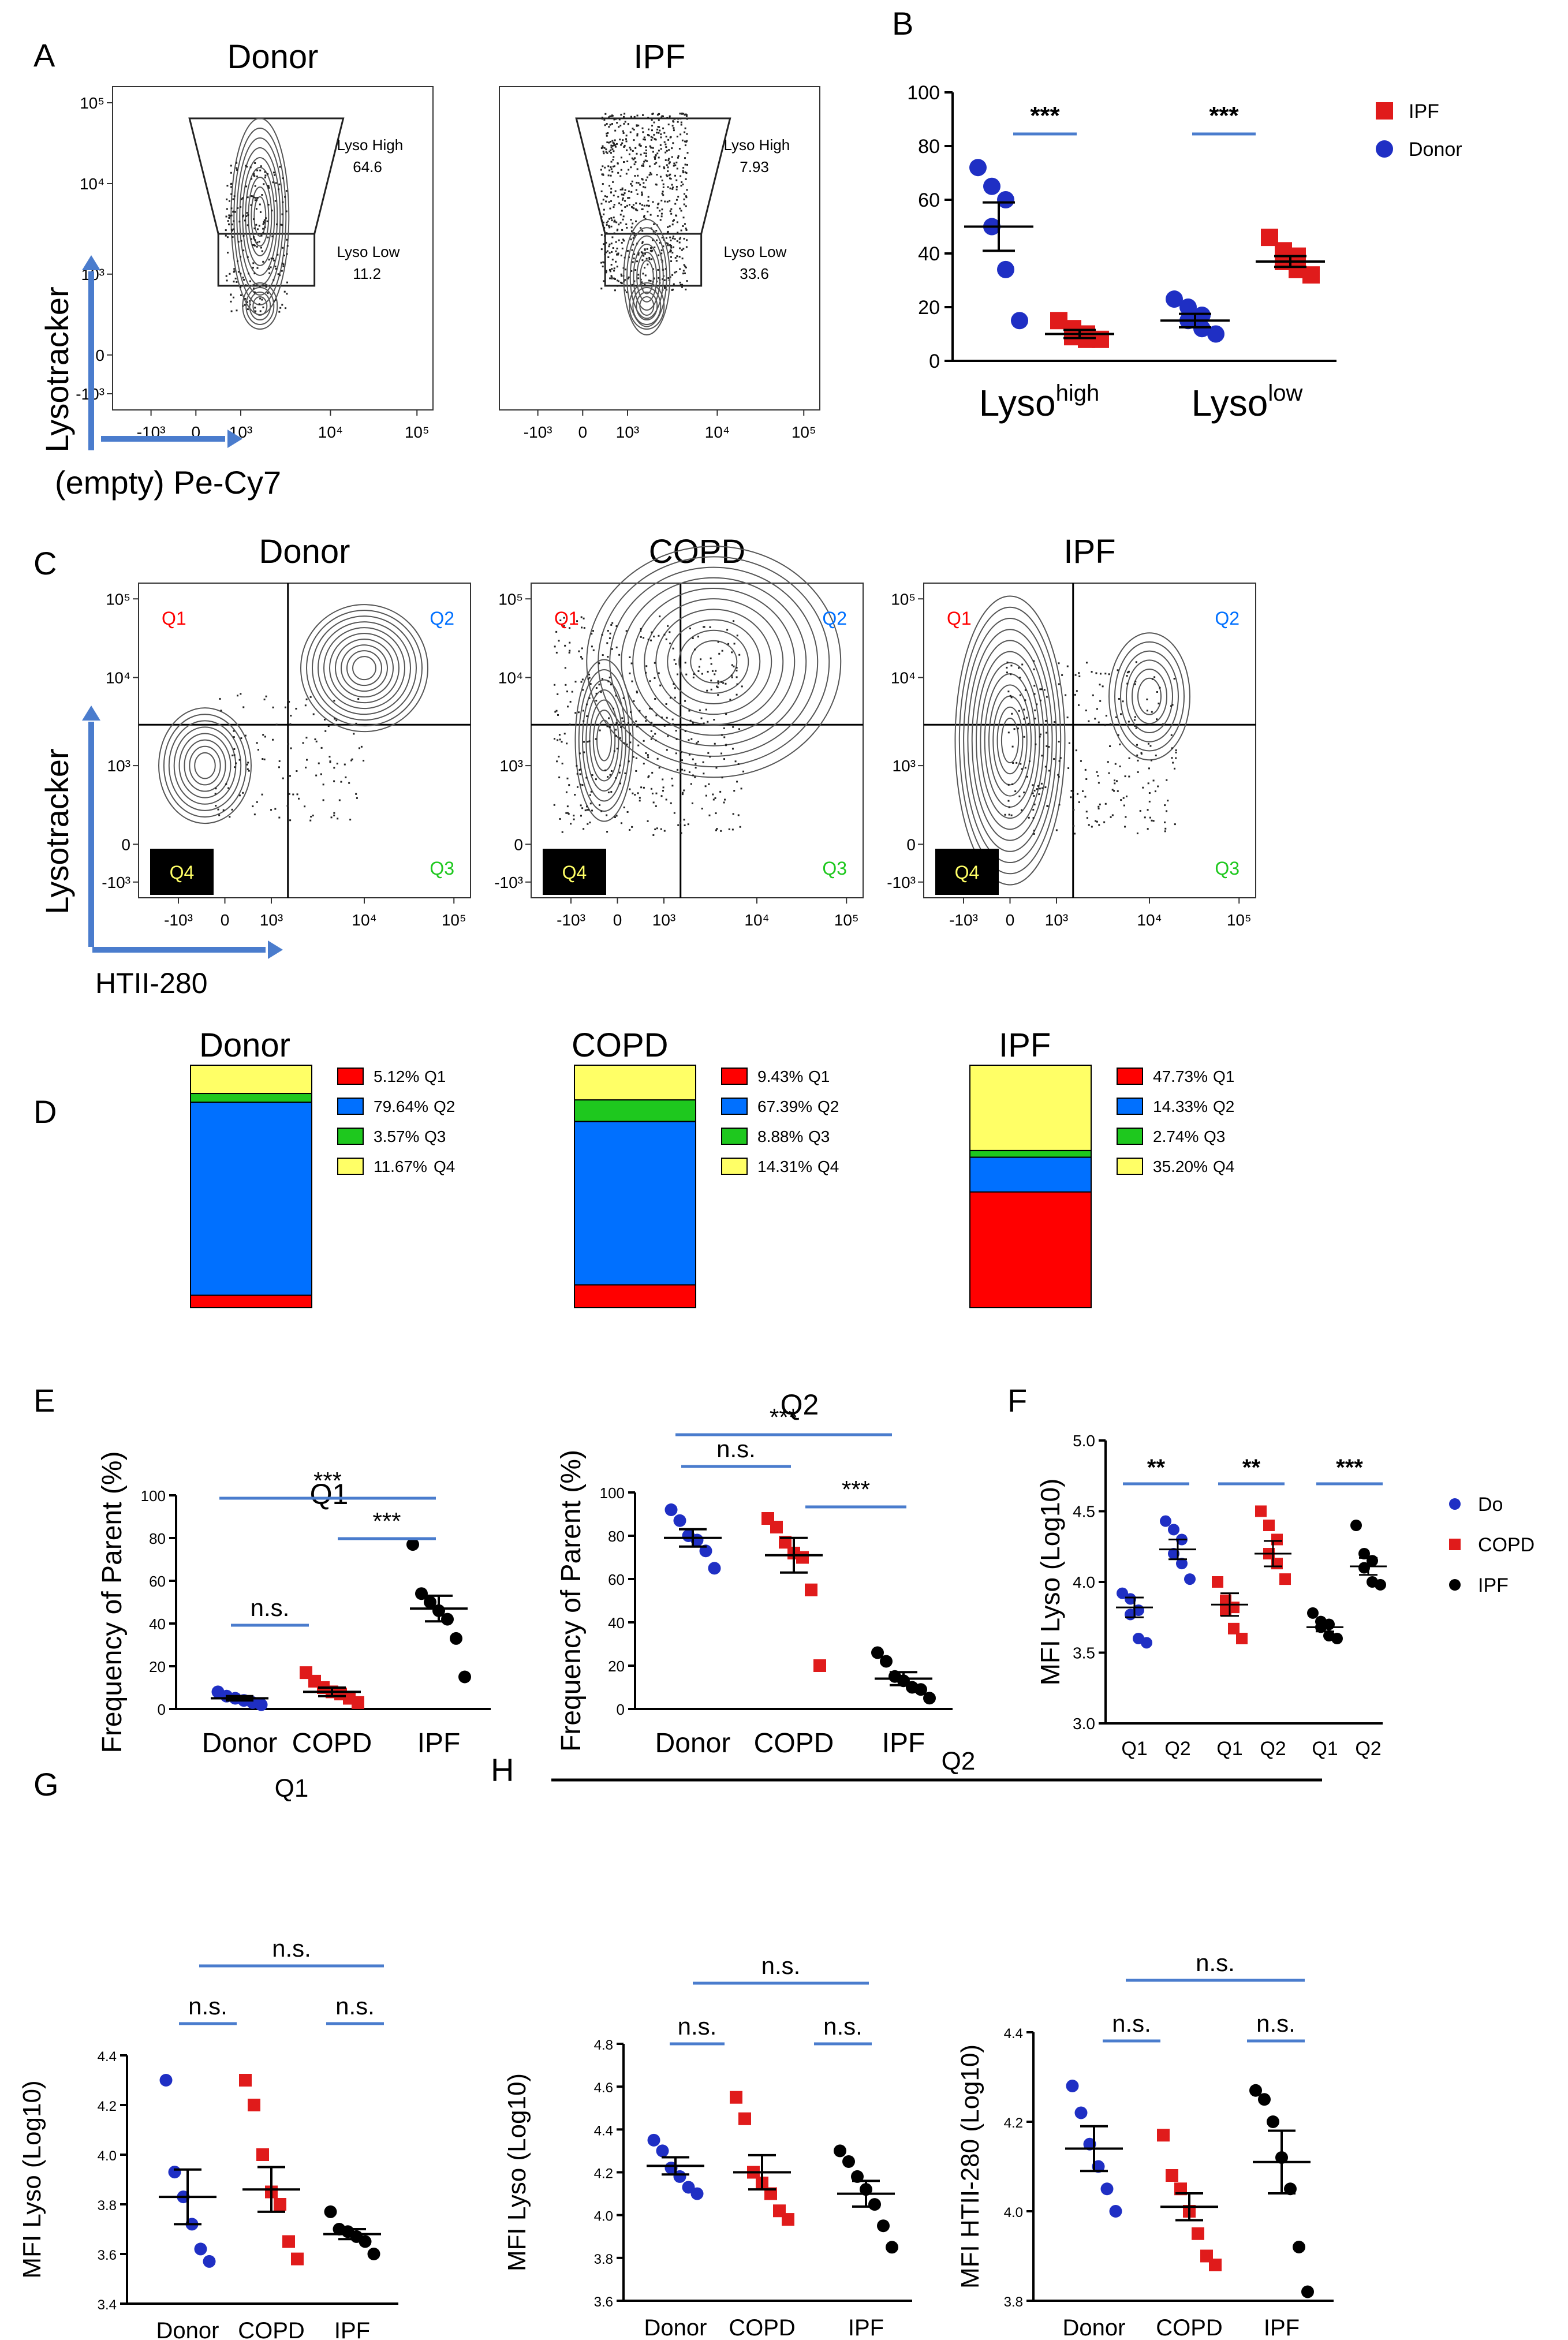 Image resolution: width=1568 pixels, height=2340 pixels. I want to click on category-label: IPF, so click(439, 1743).